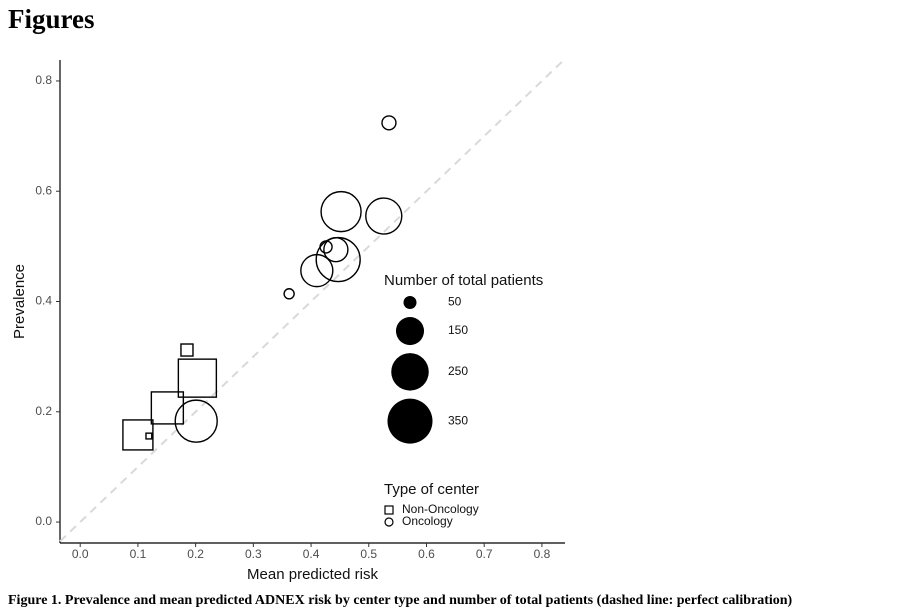 This screenshot has width=918, height=613. What do you see at coordinates (368, 554) in the screenshot?
I see `x-tick-label: 0.5` at bounding box center [368, 554].